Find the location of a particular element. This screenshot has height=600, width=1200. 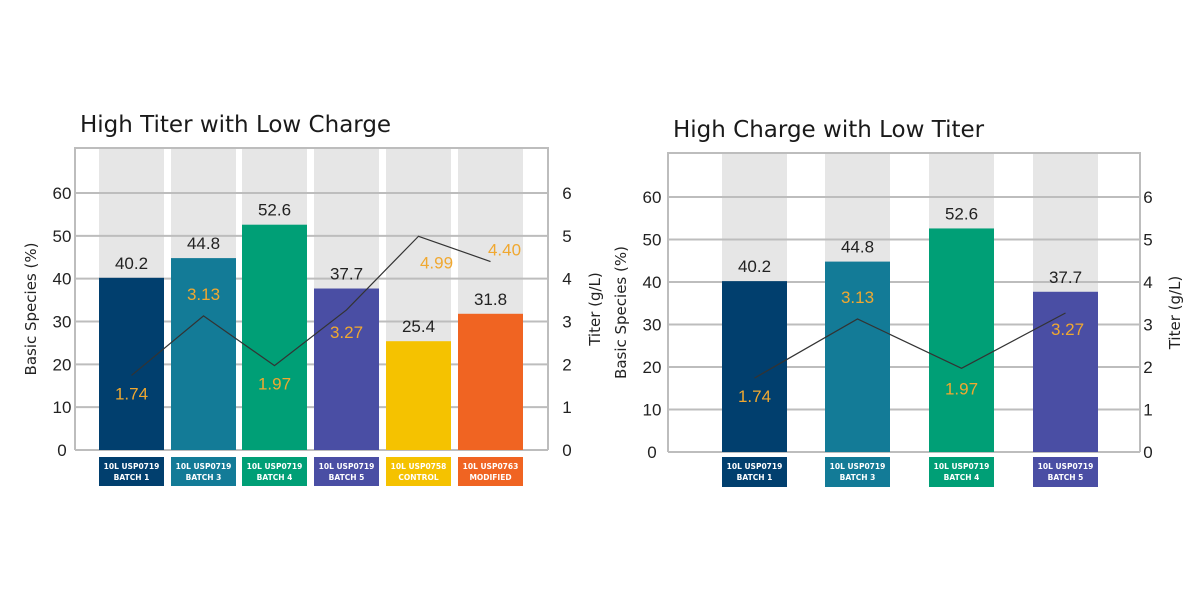

titer-value-label: 4.99 is located at coordinates (436, 262).